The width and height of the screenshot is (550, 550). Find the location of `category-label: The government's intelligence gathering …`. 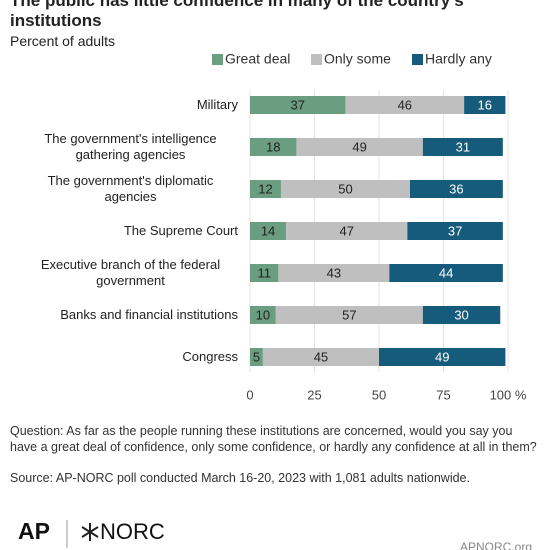

category-label: The government's intelligence gathering … is located at coordinates (130, 147).